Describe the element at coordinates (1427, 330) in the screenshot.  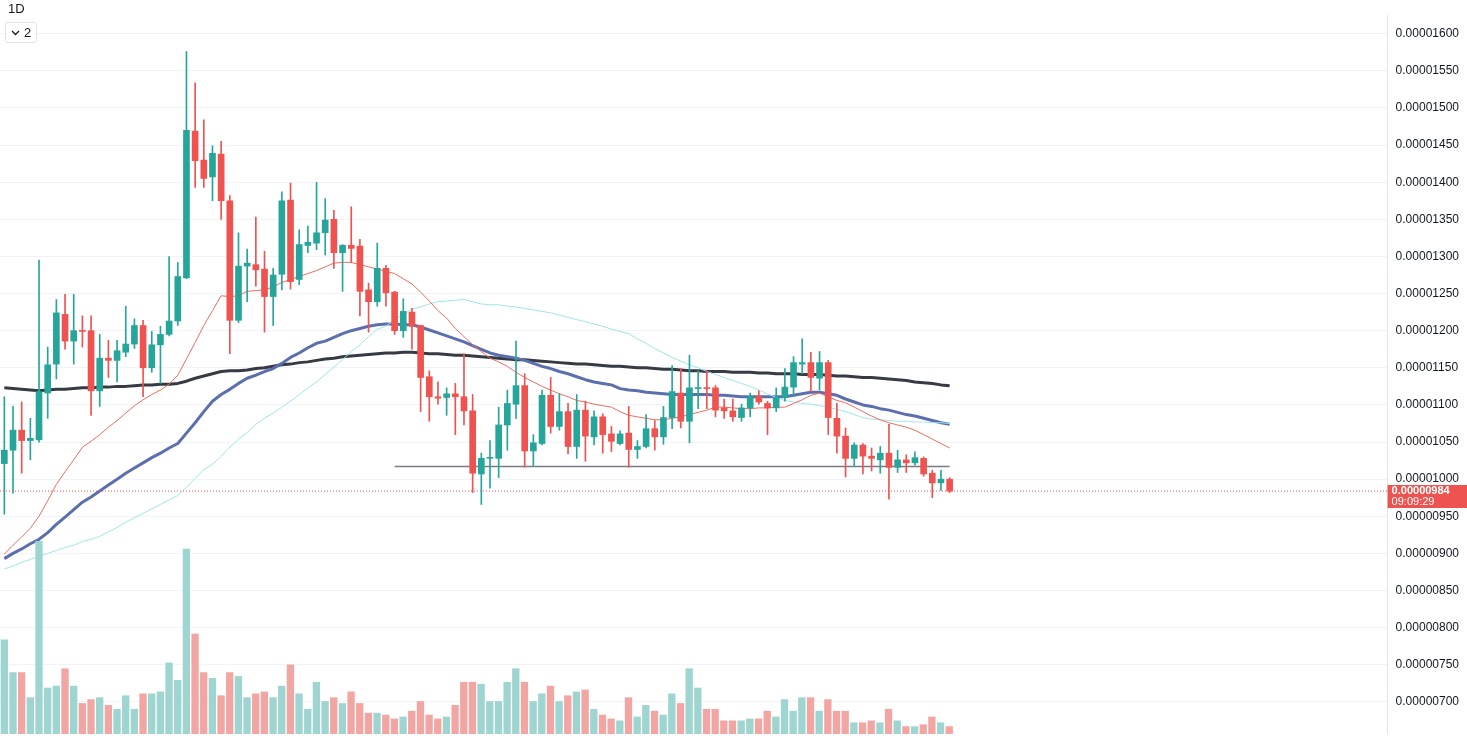
I see `y-tick-label: 0.00001200` at that location.